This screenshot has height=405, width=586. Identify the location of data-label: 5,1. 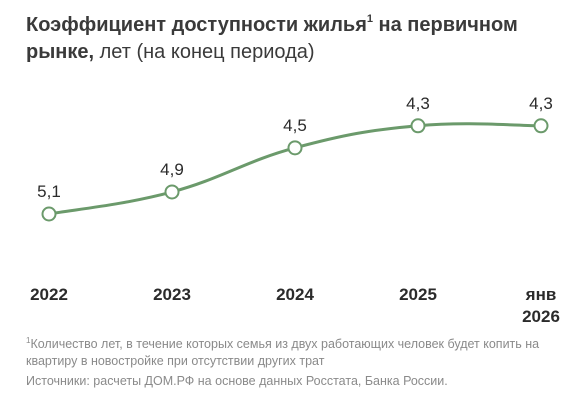
(49, 191).